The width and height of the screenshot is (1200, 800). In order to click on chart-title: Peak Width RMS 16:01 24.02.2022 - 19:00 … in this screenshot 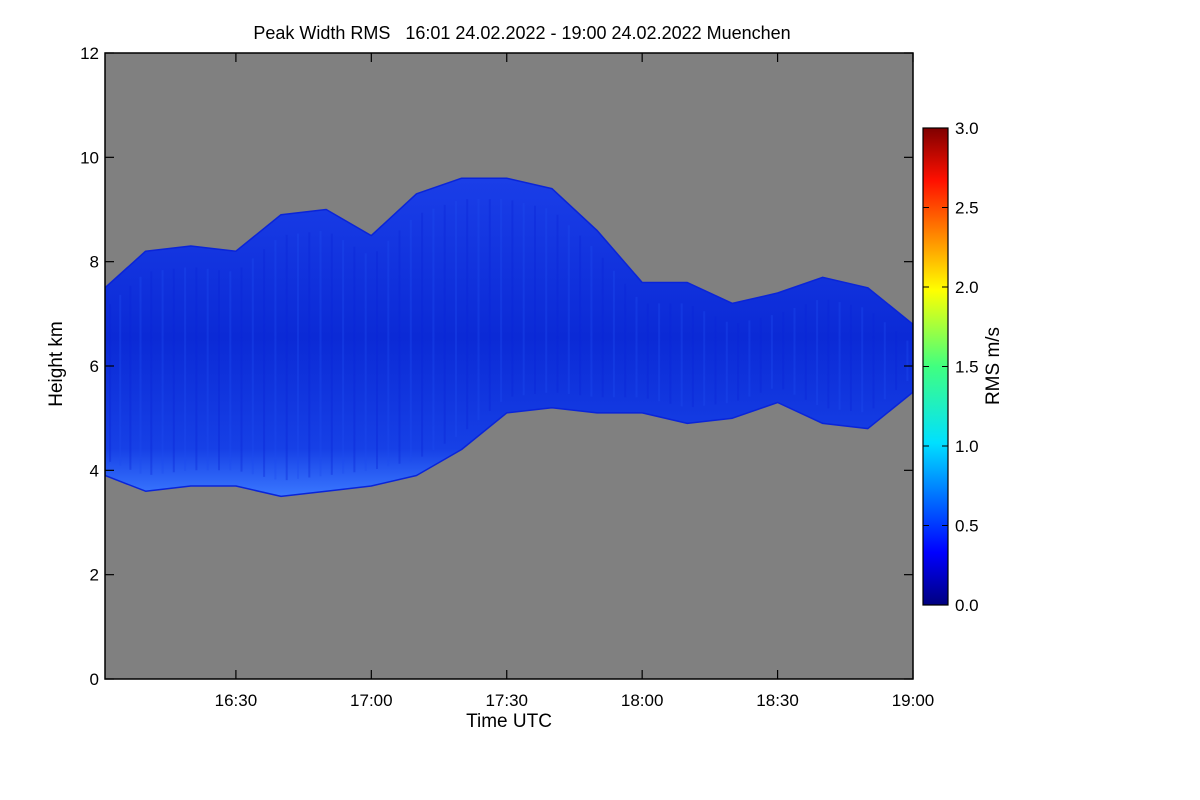, I will do `click(521, 33)`.